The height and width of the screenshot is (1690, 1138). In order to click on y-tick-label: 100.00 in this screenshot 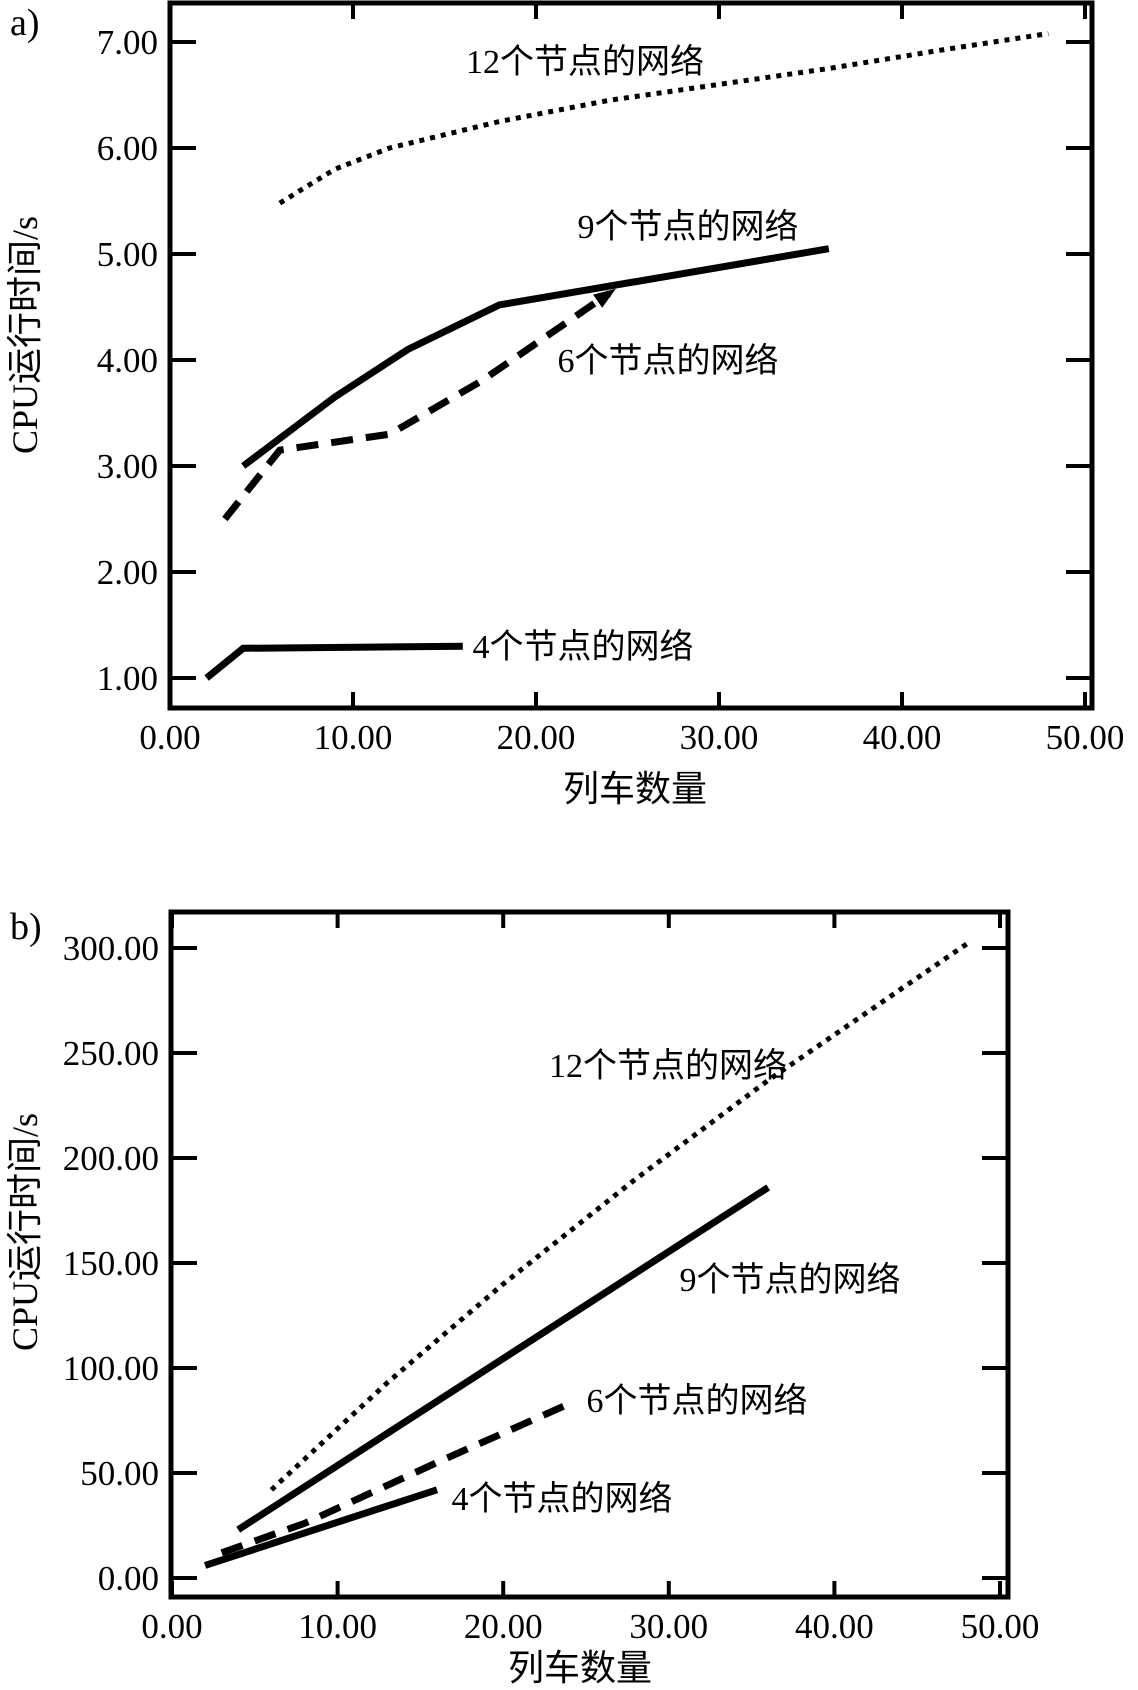, I will do `click(111, 1368)`.